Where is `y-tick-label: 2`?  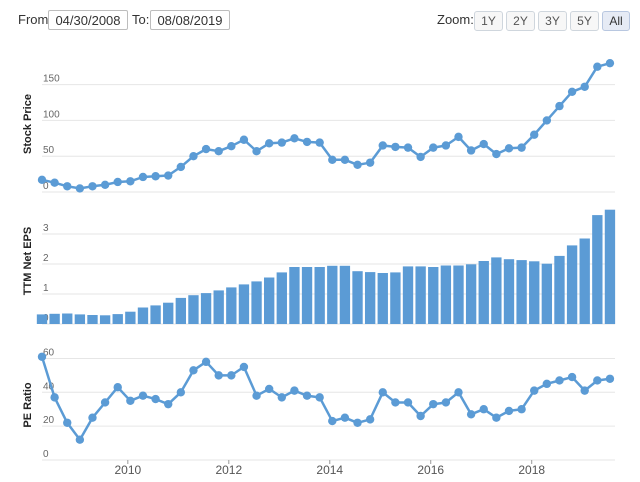 y-tick-label: 2 is located at coordinates (46, 258).